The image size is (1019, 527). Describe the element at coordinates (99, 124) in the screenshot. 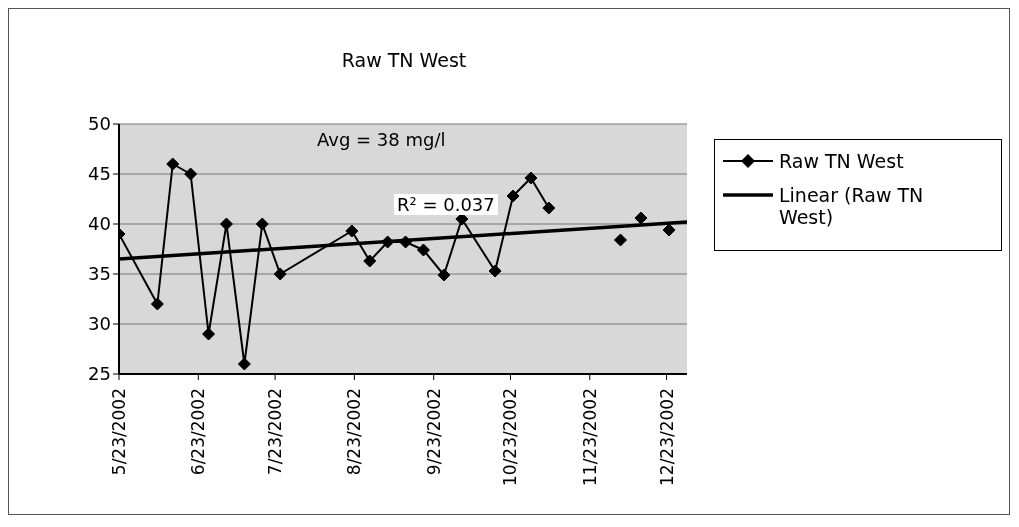

I see `y-tick-label: 50` at that location.